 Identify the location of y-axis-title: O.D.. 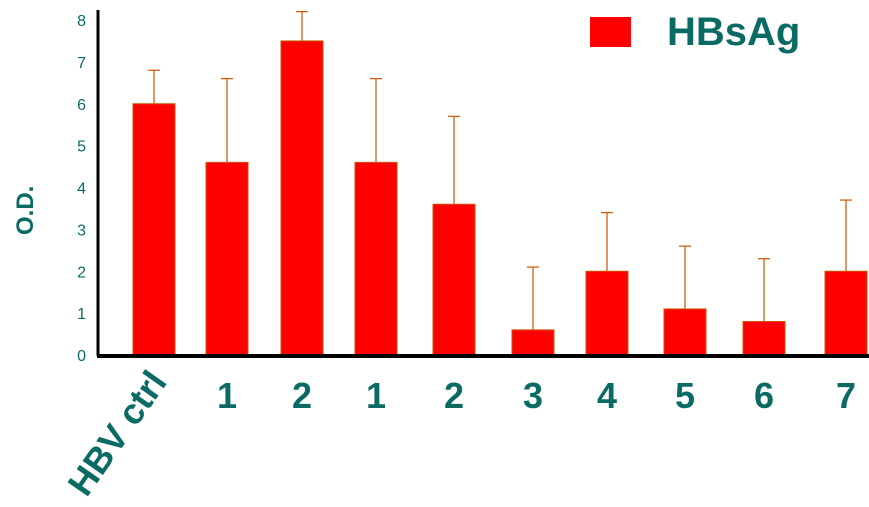
(25, 210).